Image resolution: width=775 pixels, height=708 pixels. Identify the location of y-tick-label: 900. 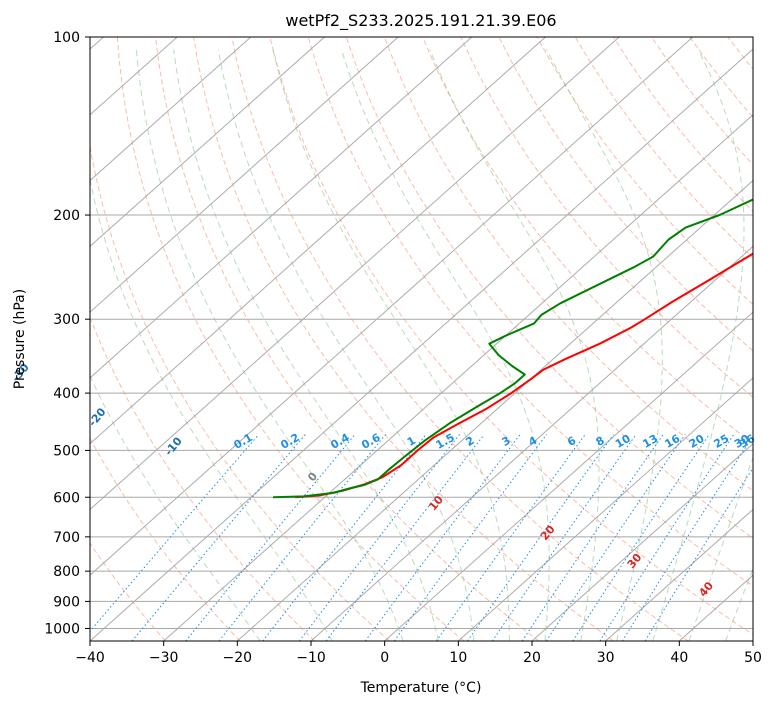
(66, 602).